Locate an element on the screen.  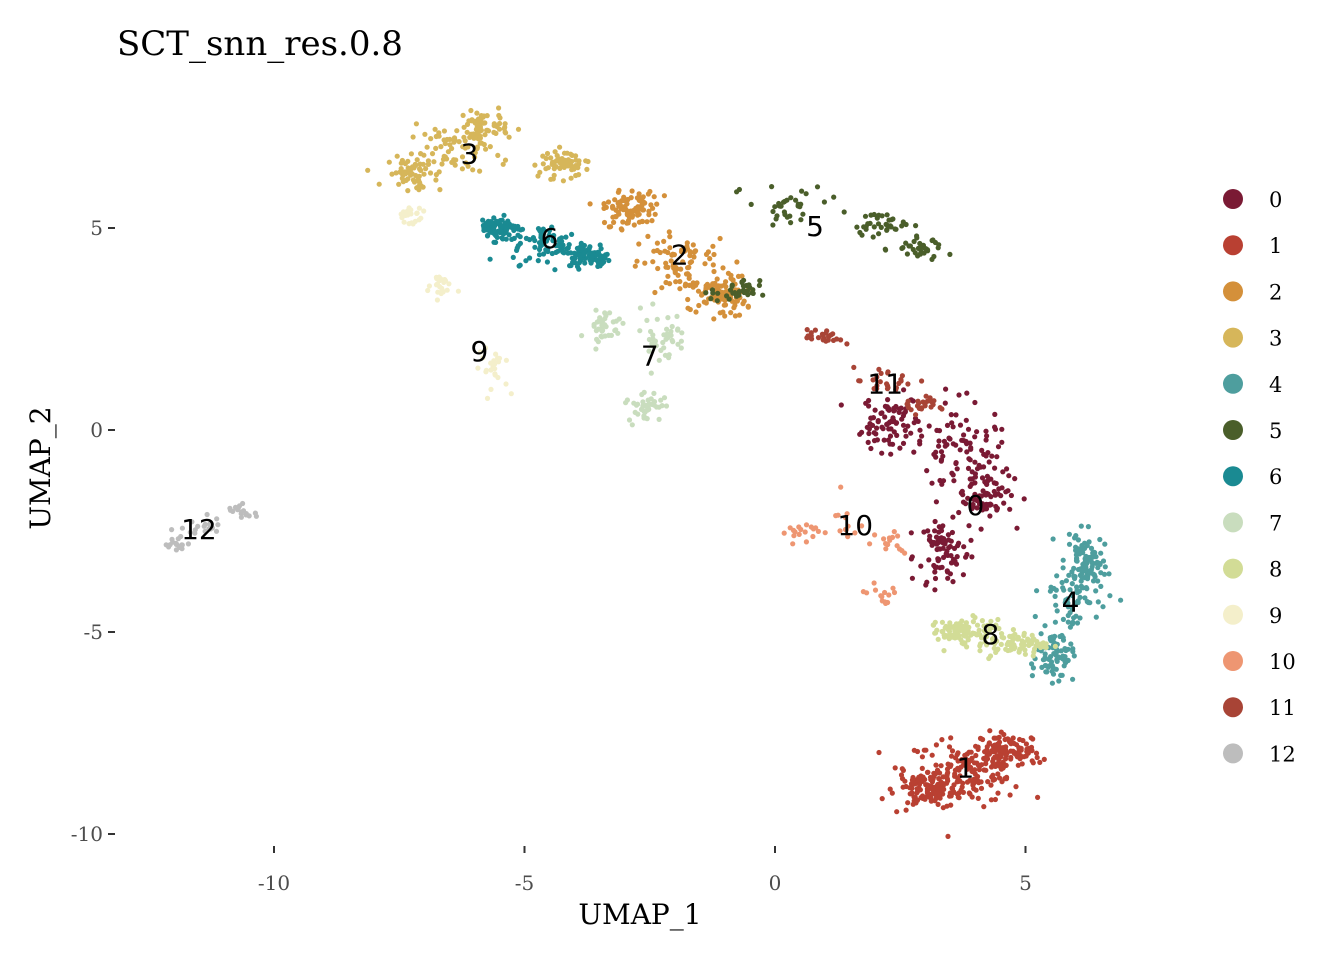
legend-item-10: 10 is located at coordinates (1259, 662).